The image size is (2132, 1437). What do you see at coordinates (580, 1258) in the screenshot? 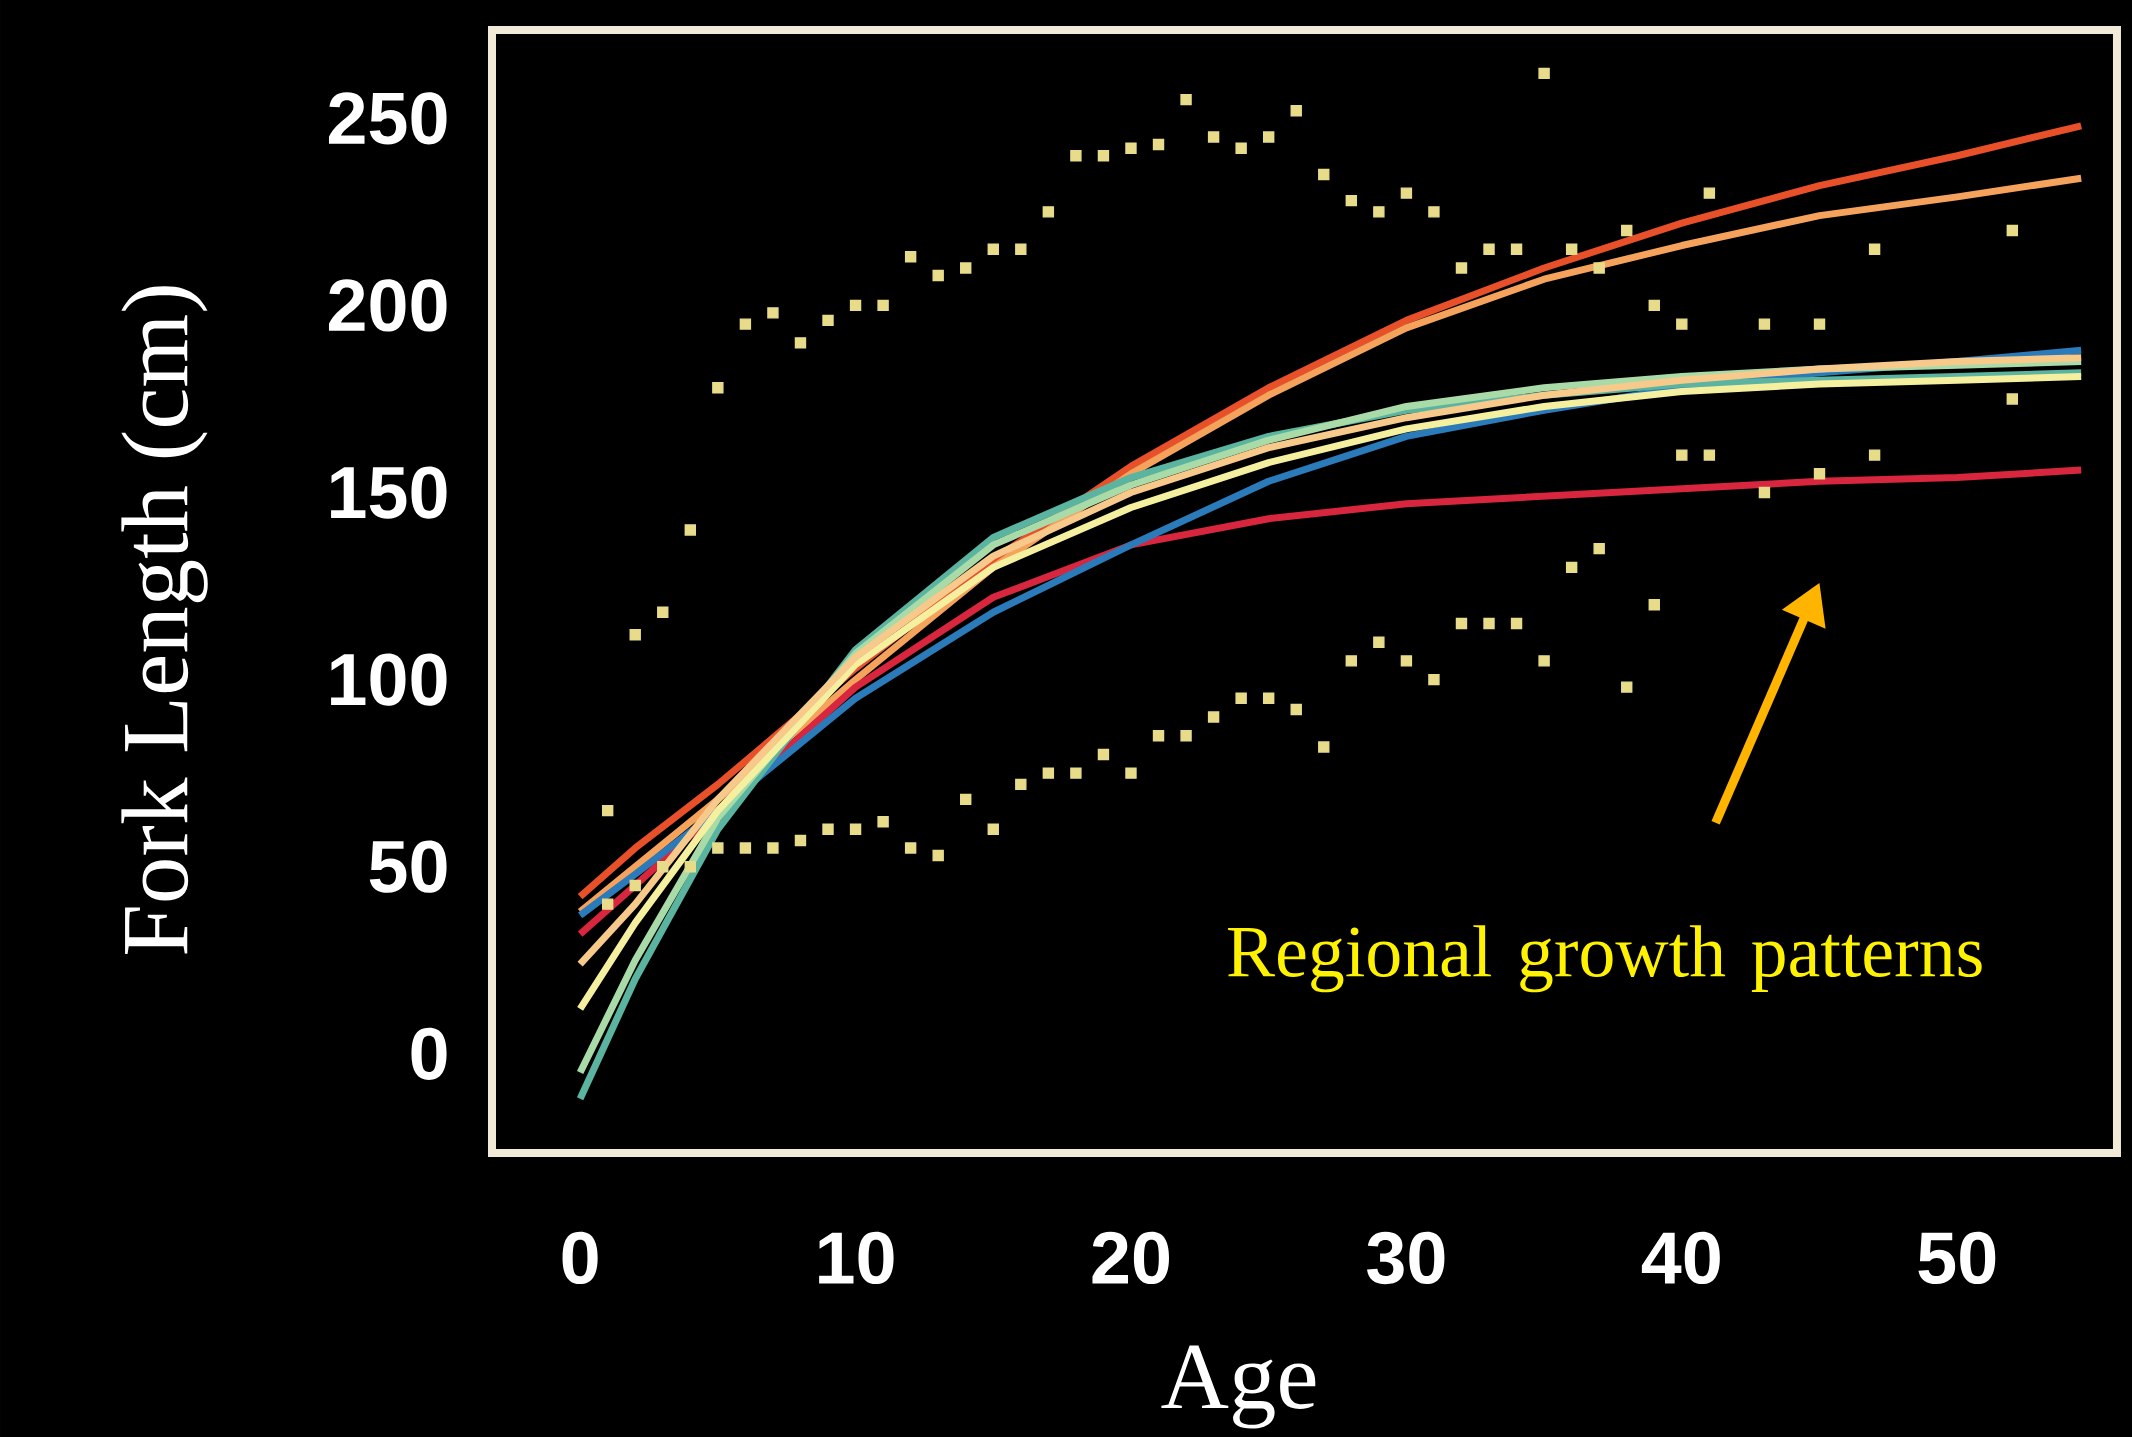
I see `x-tick-label: 0` at bounding box center [580, 1258].